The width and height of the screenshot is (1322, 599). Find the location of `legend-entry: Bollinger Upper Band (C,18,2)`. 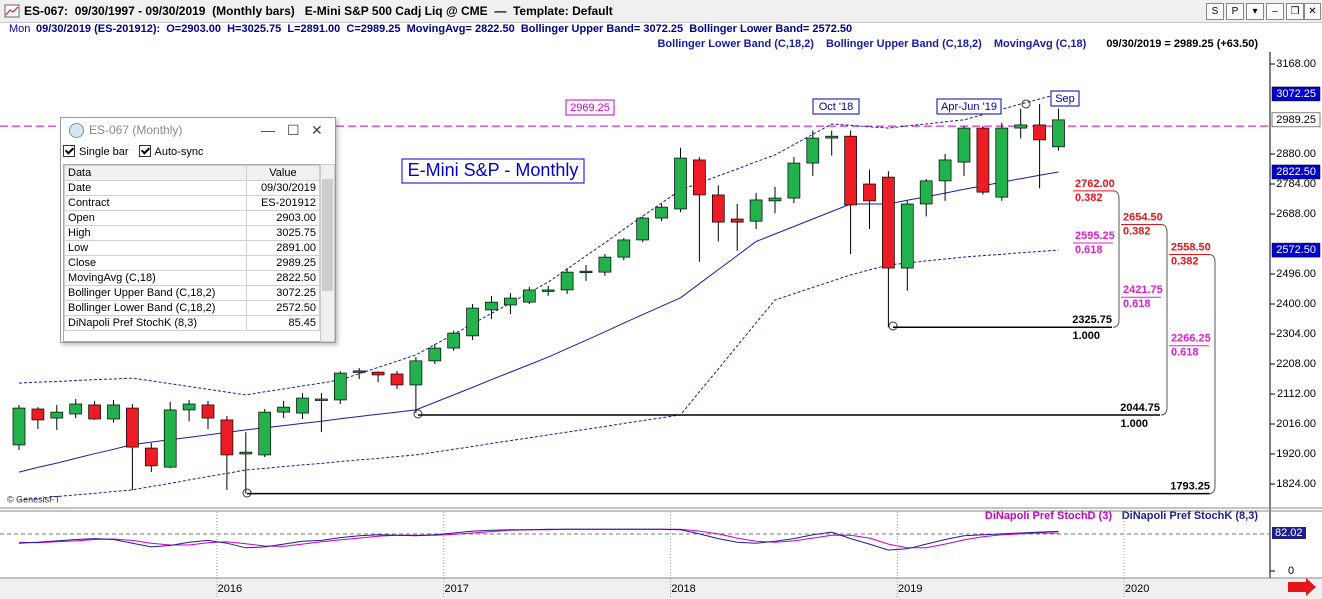

legend-entry: Bollinger Upper Band (C,18,2) is located at coordinates (903, 44).